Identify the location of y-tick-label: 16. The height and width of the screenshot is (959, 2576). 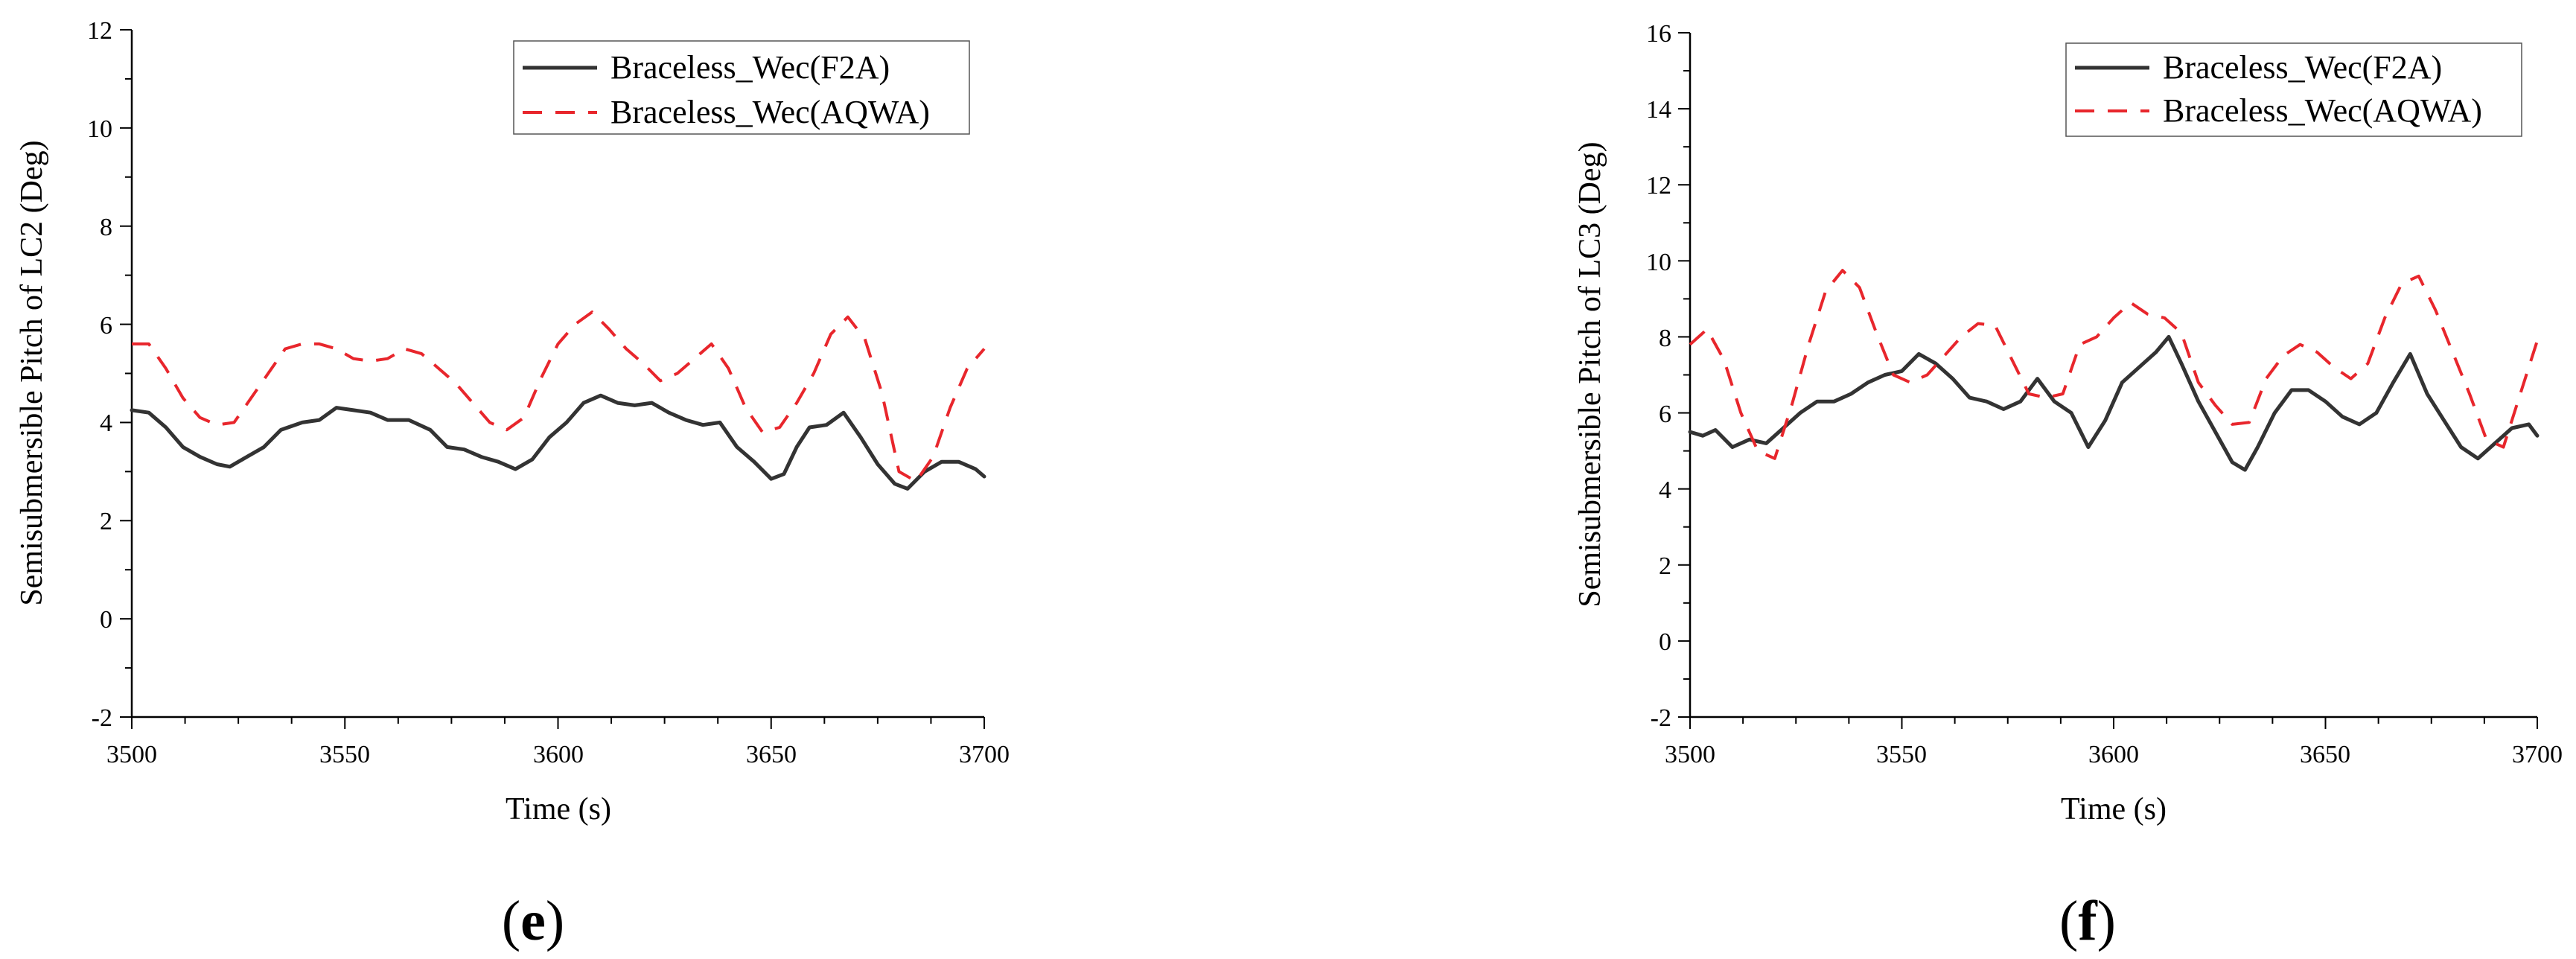
(1658, 34).